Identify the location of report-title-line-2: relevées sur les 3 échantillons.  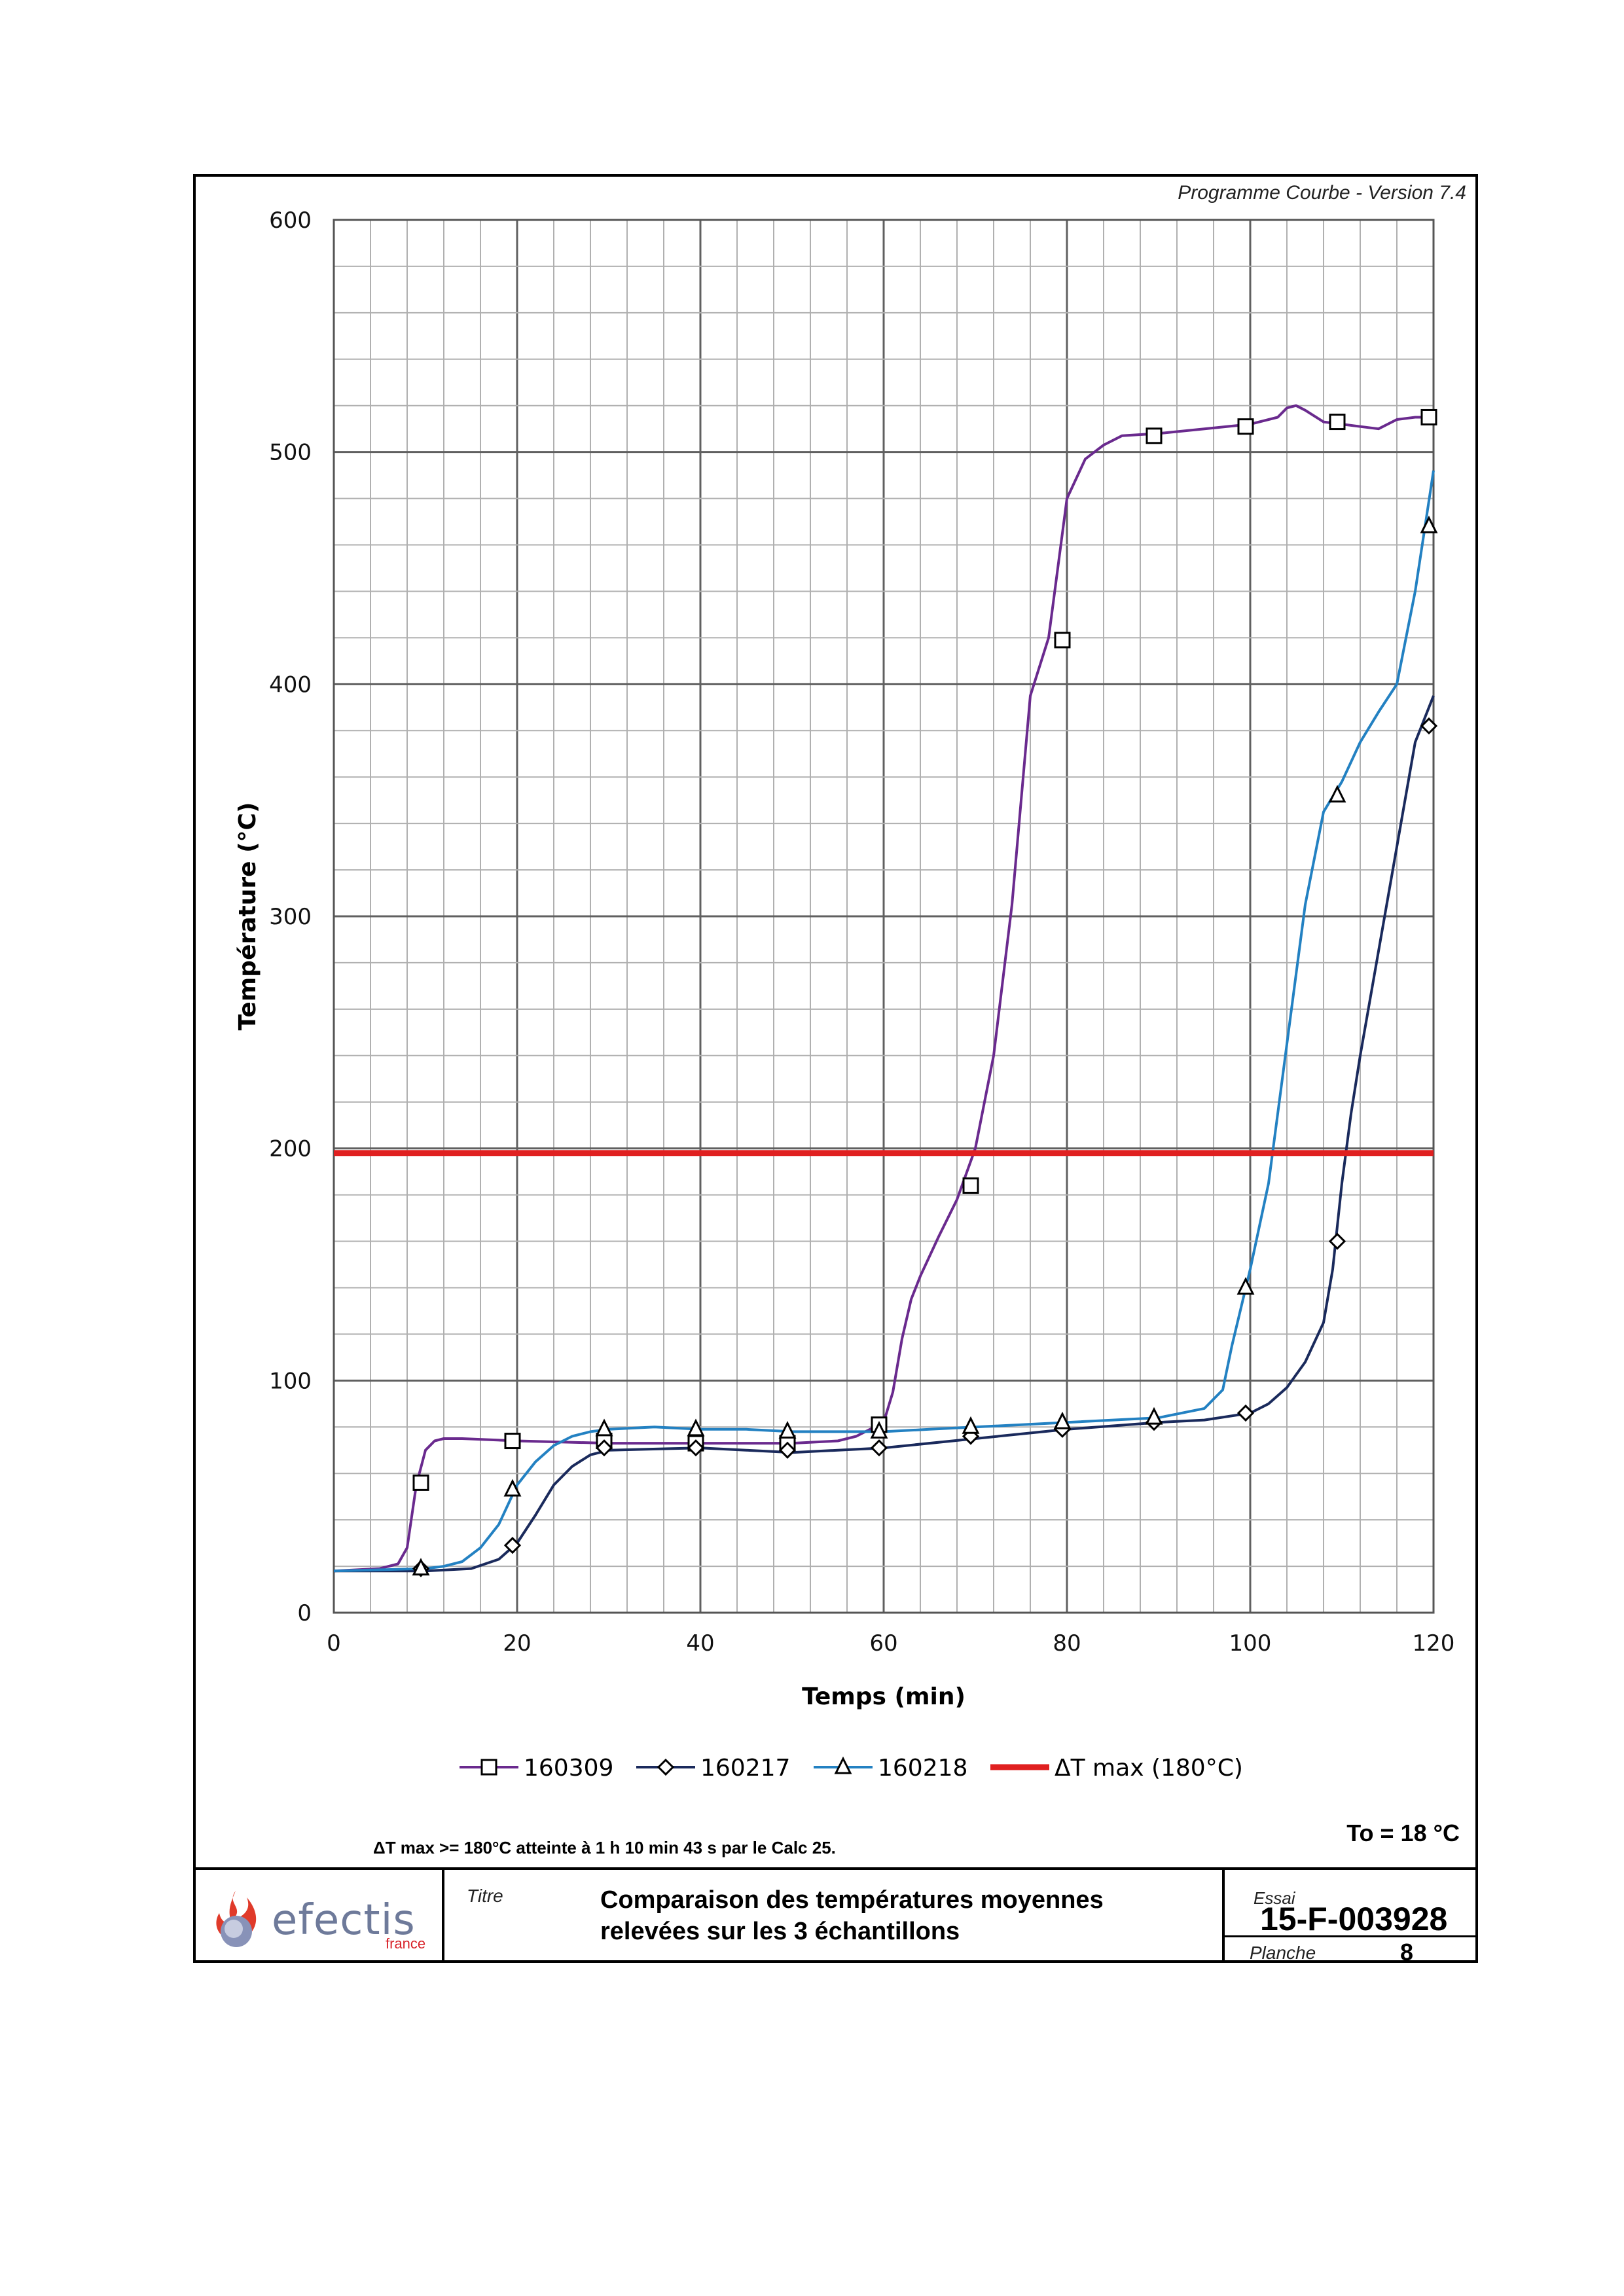
(780, 1931).